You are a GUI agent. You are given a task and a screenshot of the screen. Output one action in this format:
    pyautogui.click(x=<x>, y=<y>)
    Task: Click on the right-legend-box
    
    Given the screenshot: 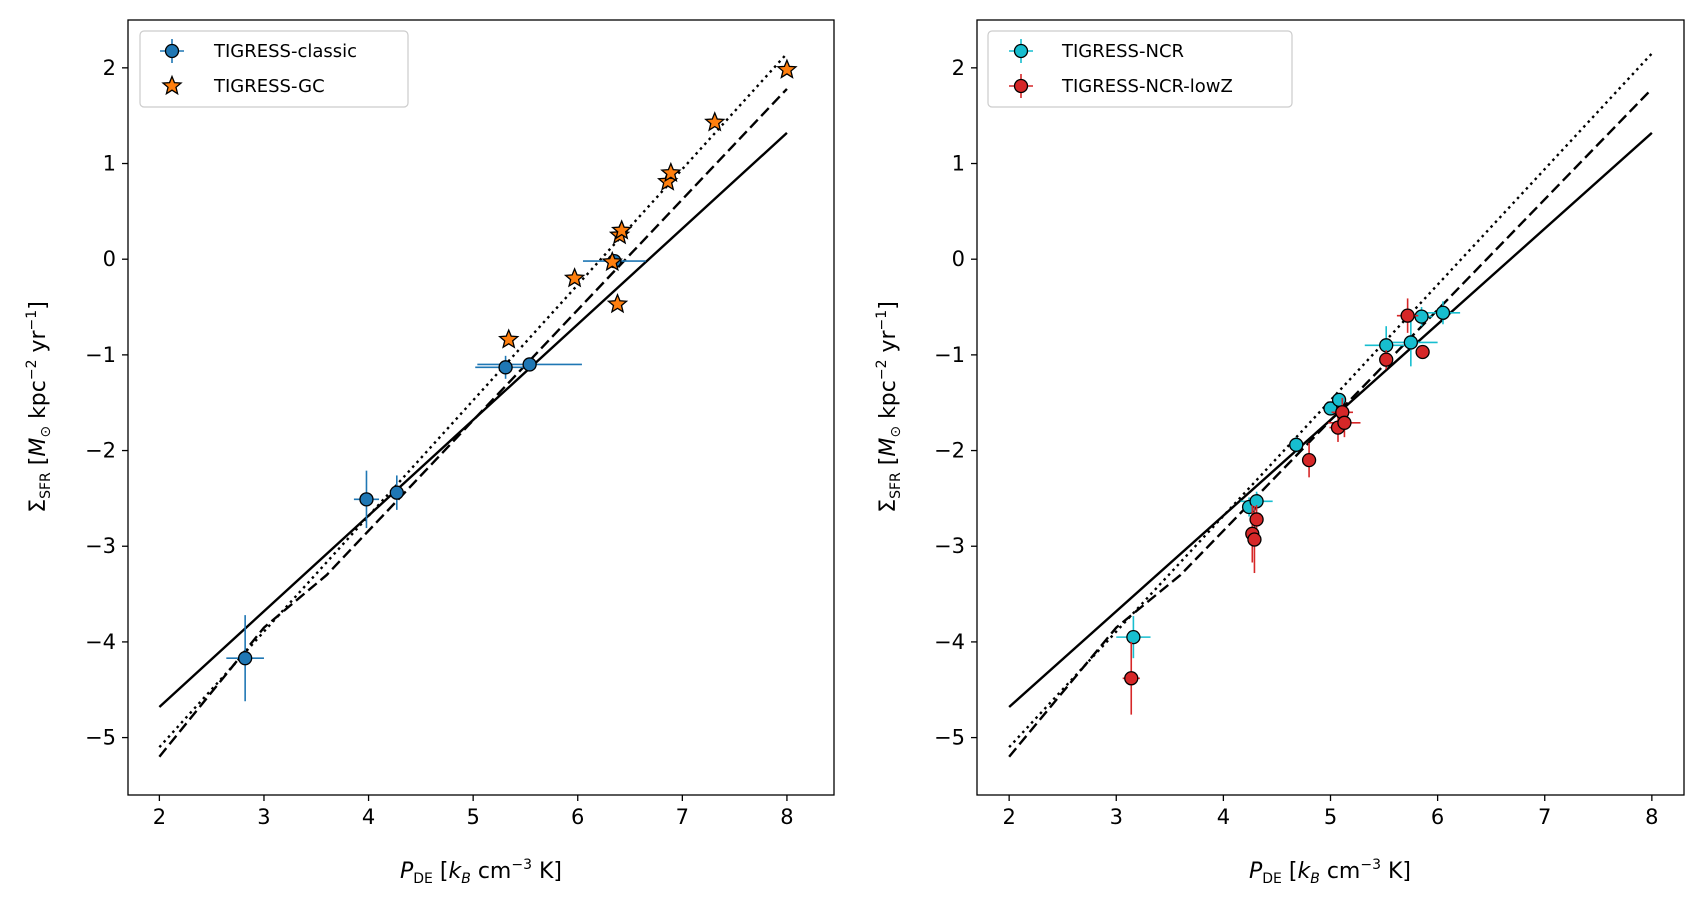 What is the action you would take?
    pyautogui.click(x=1140, y=69)
    